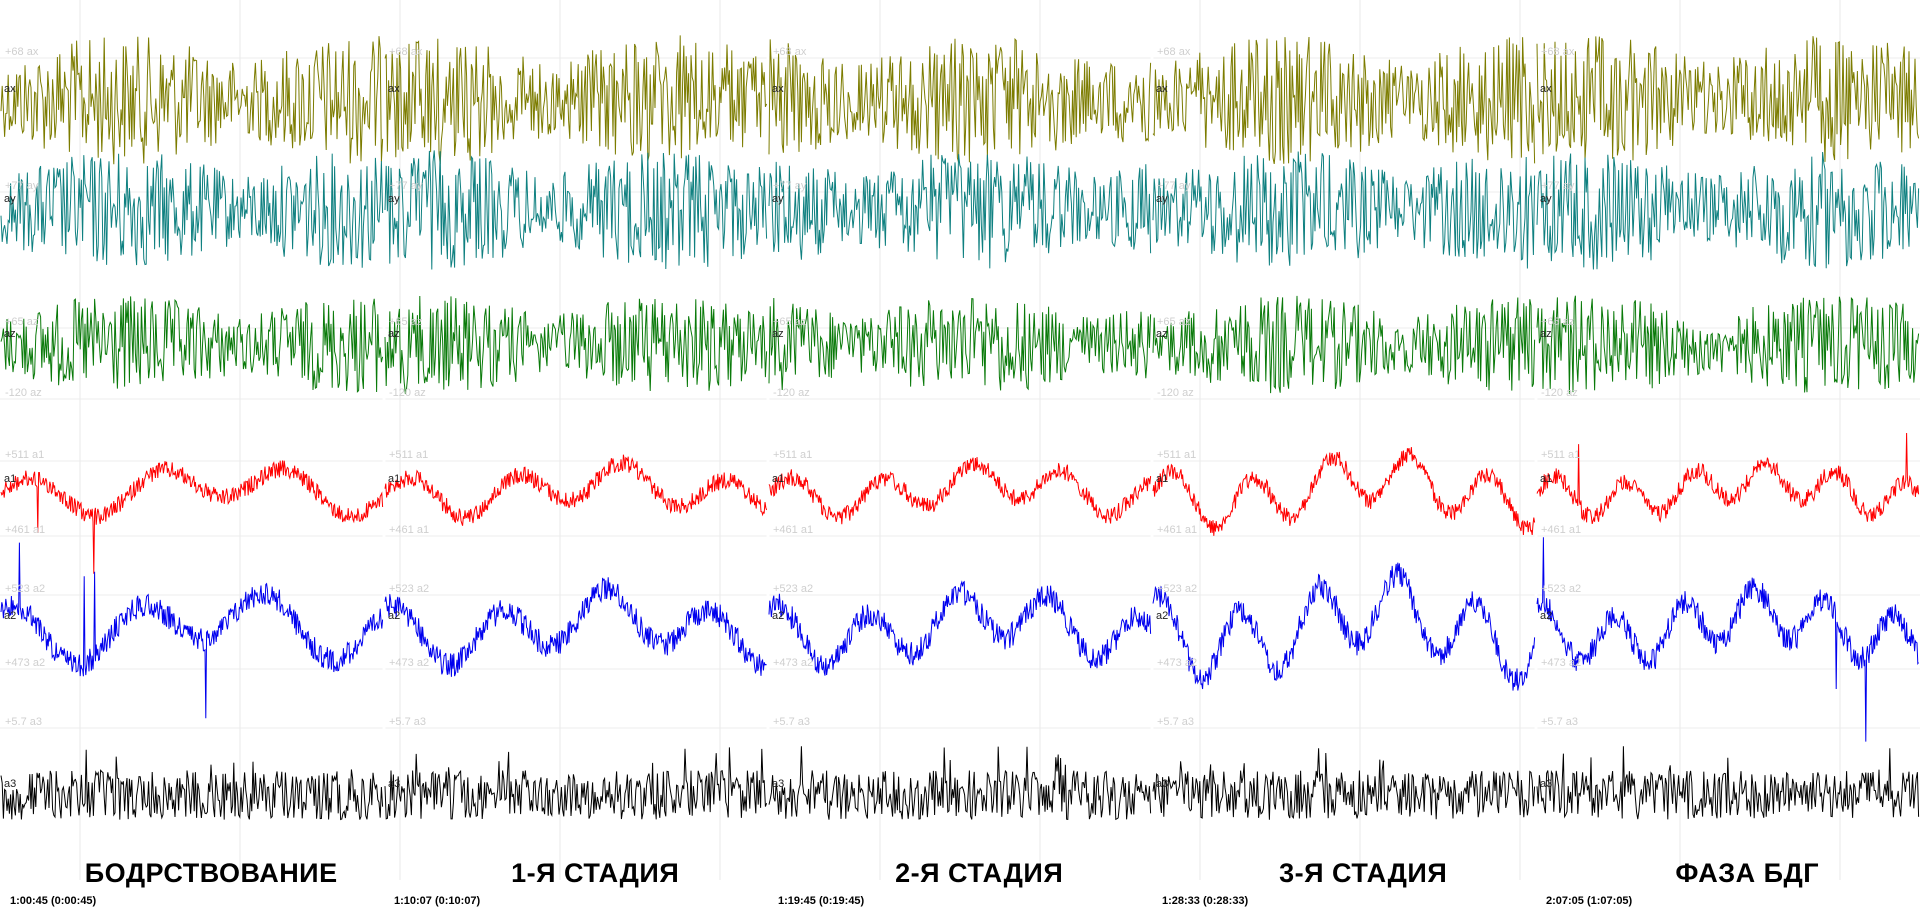 This screenshot has height=908, width=1920. I want to click on stage-heading: ФАЗА БДГ, so click(1747, 873).